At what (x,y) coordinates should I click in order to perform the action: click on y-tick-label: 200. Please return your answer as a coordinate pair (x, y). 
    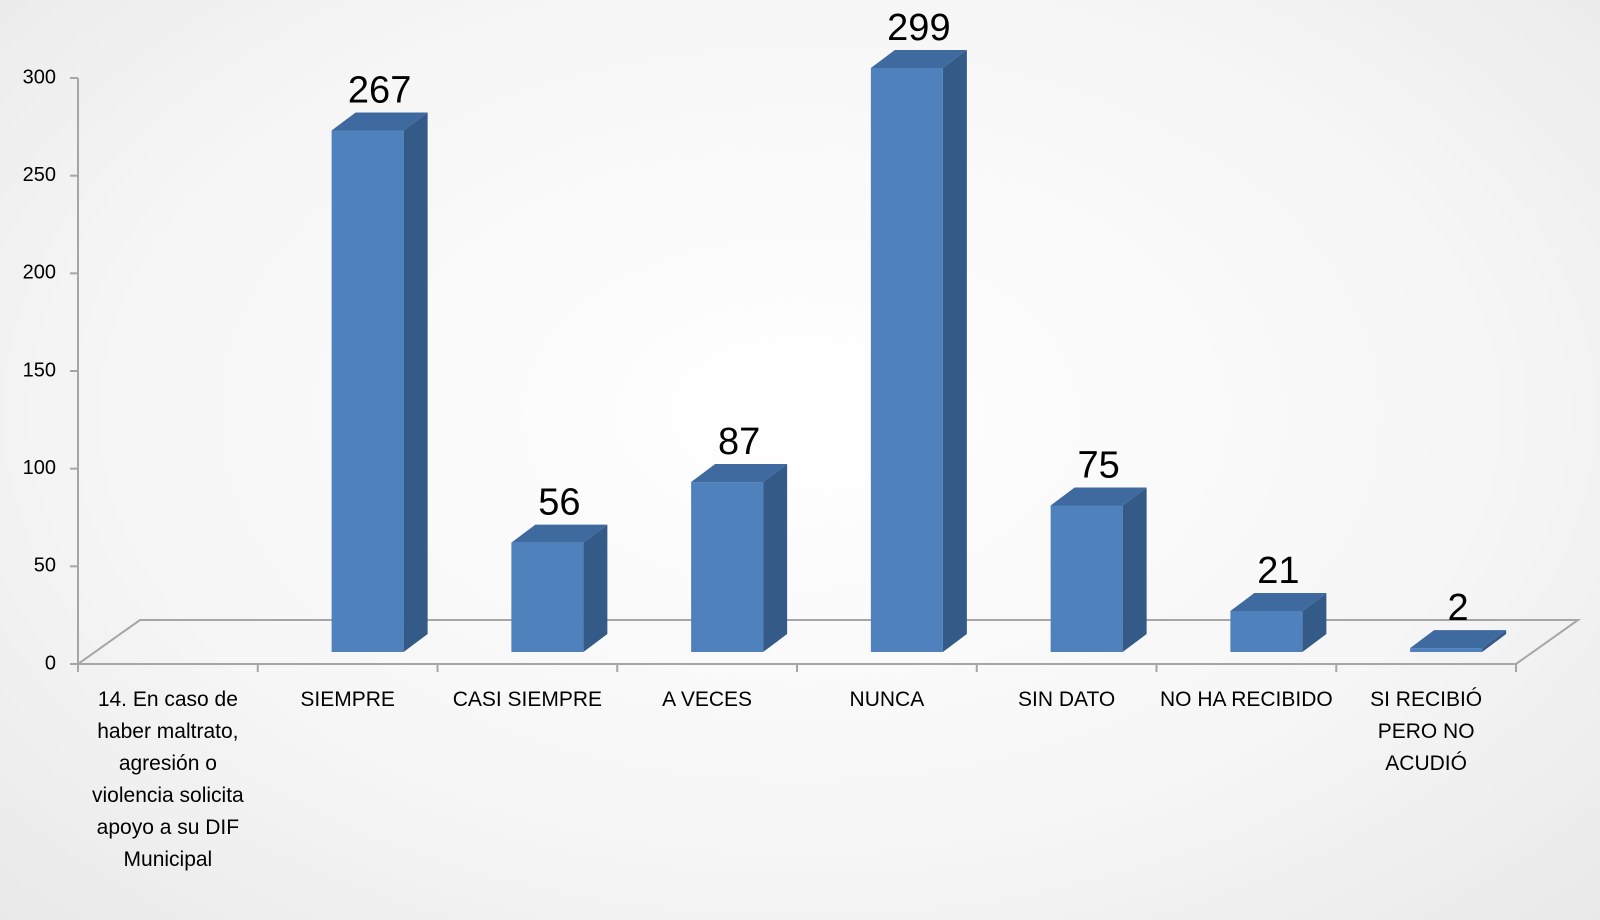
    Looking at the image, I should click on (39, 273).